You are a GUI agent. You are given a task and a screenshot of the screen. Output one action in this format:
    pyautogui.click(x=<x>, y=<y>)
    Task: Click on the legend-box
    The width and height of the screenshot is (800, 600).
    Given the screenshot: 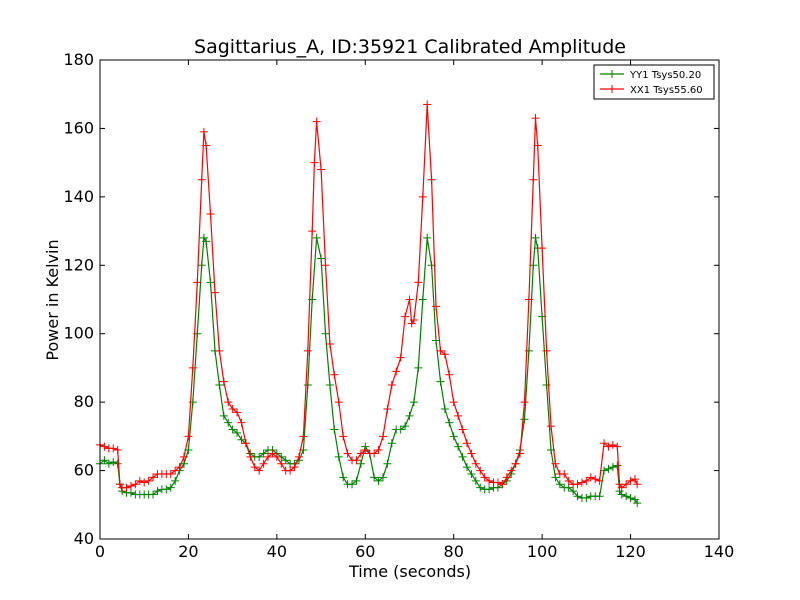 What is the action you would take?
    pyautogui.click(x=654, y=82)
    